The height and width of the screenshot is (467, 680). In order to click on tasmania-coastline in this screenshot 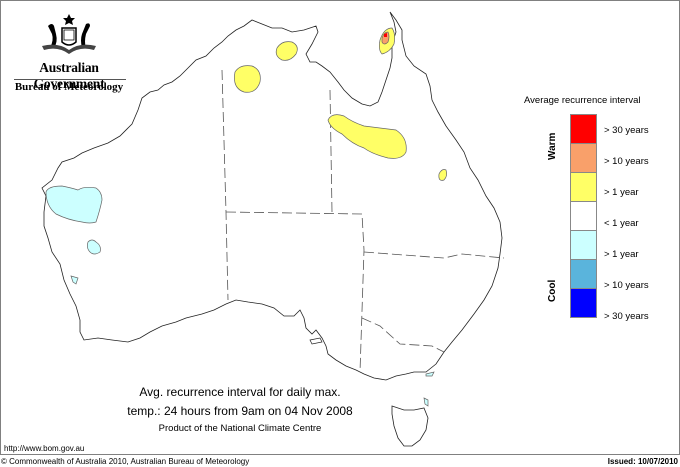, I will do `click(410, 426)`.